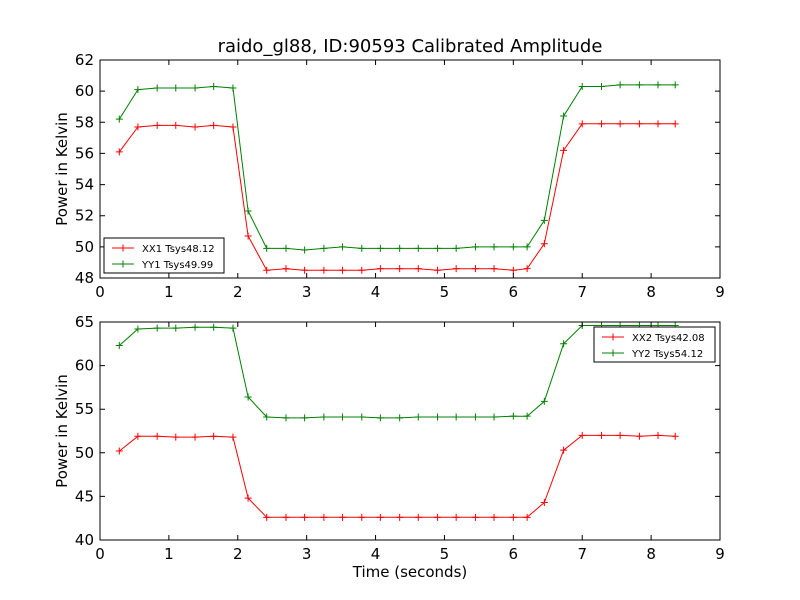  I want to click on bottom-legend-box, so click(654, 344).